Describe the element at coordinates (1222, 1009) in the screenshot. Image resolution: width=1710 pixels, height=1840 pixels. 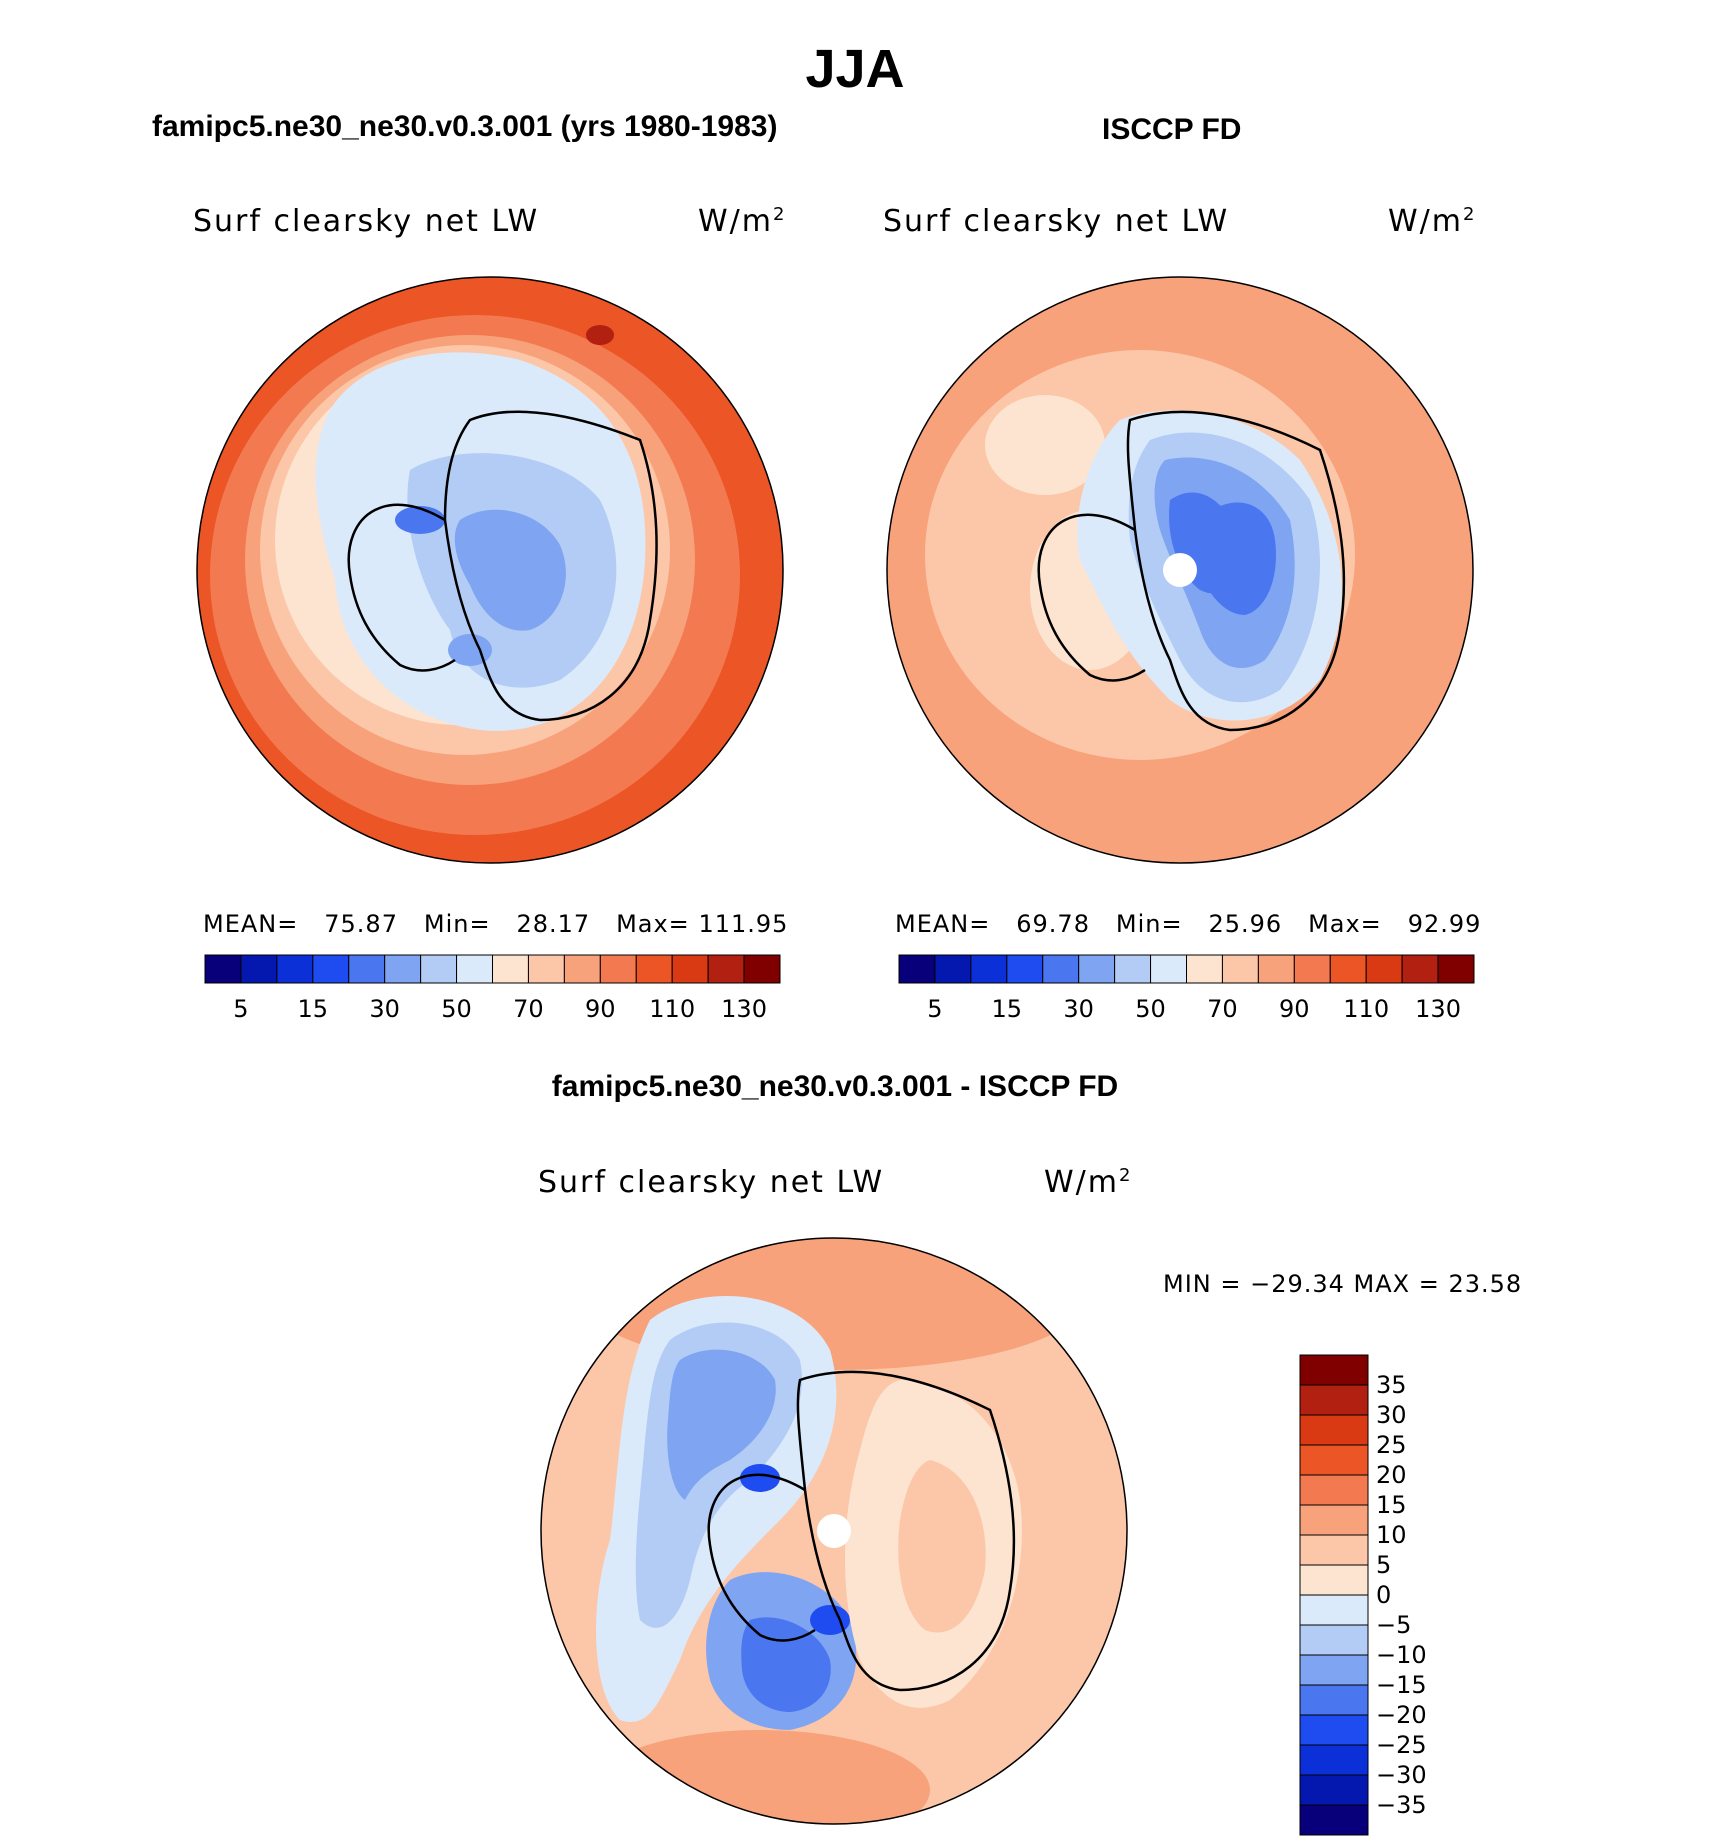
I see `panel-2-colorbar-tick-label: 70` at that location.